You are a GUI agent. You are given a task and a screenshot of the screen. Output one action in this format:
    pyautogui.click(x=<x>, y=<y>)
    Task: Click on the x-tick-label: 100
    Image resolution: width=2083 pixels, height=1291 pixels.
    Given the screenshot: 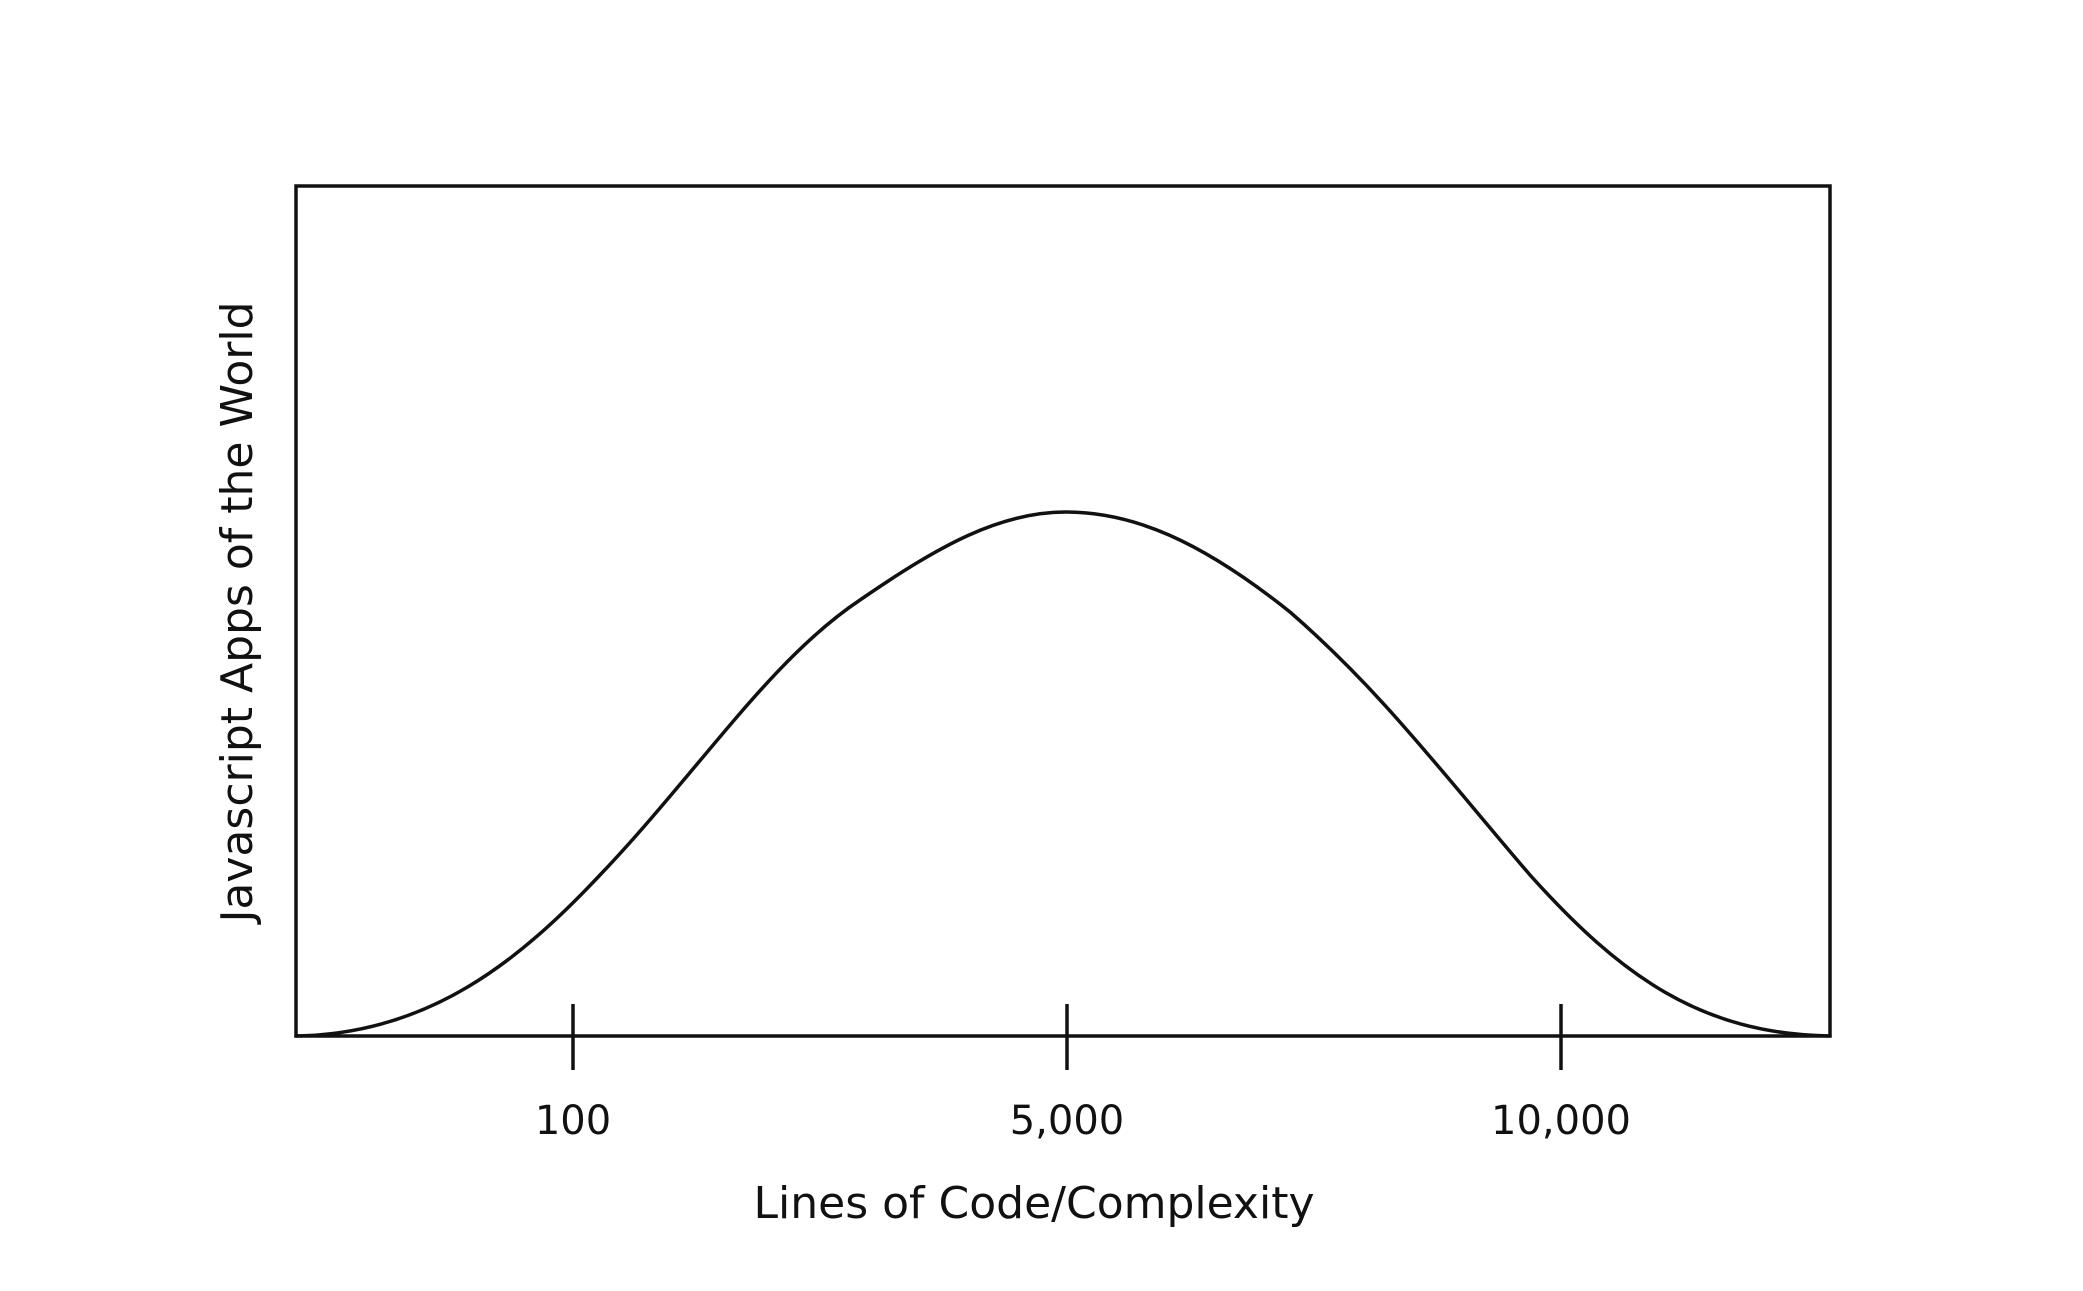 What is the action you would take?
    pyautogui.click(x=573, y=1121)
    